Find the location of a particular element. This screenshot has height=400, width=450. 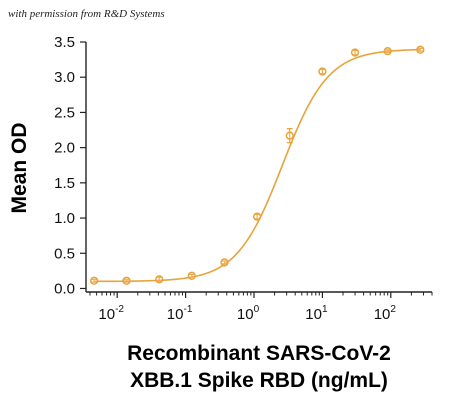

y-tick-label: 2.5 is located at coordinates (64, 112).